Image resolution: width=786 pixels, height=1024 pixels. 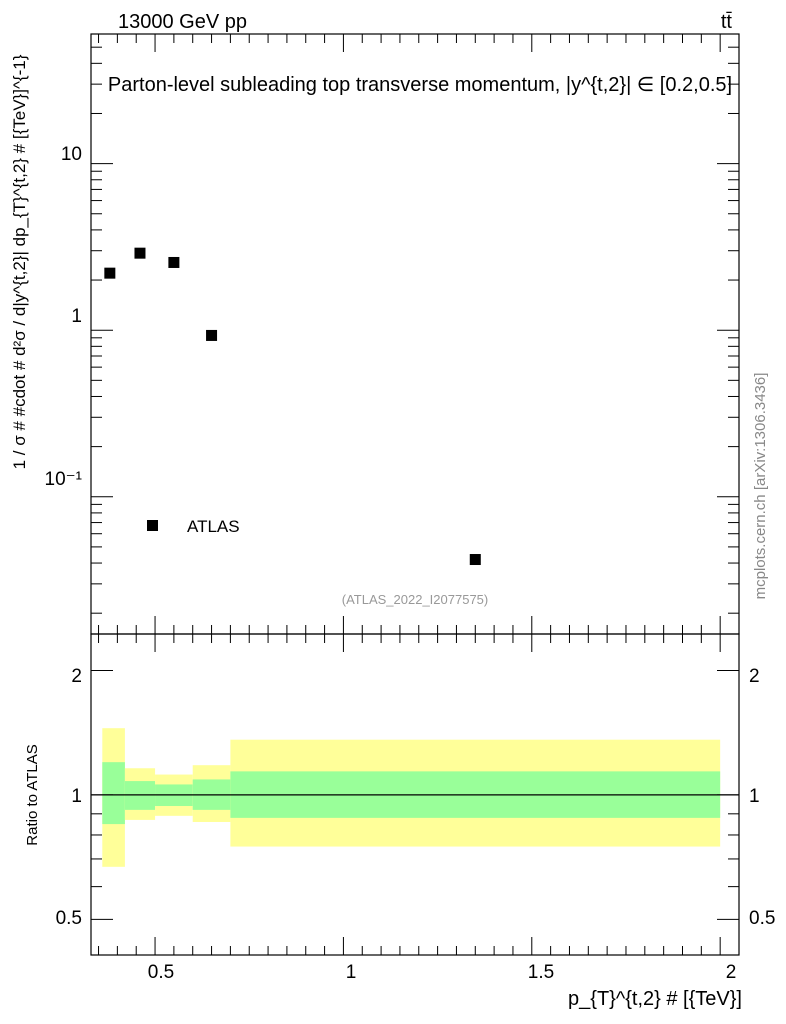 What do you see at coordinates (182, 22) in the screenshot?
I see `energy-label: 13000 GeV pp` at bounding box center [182, 22].